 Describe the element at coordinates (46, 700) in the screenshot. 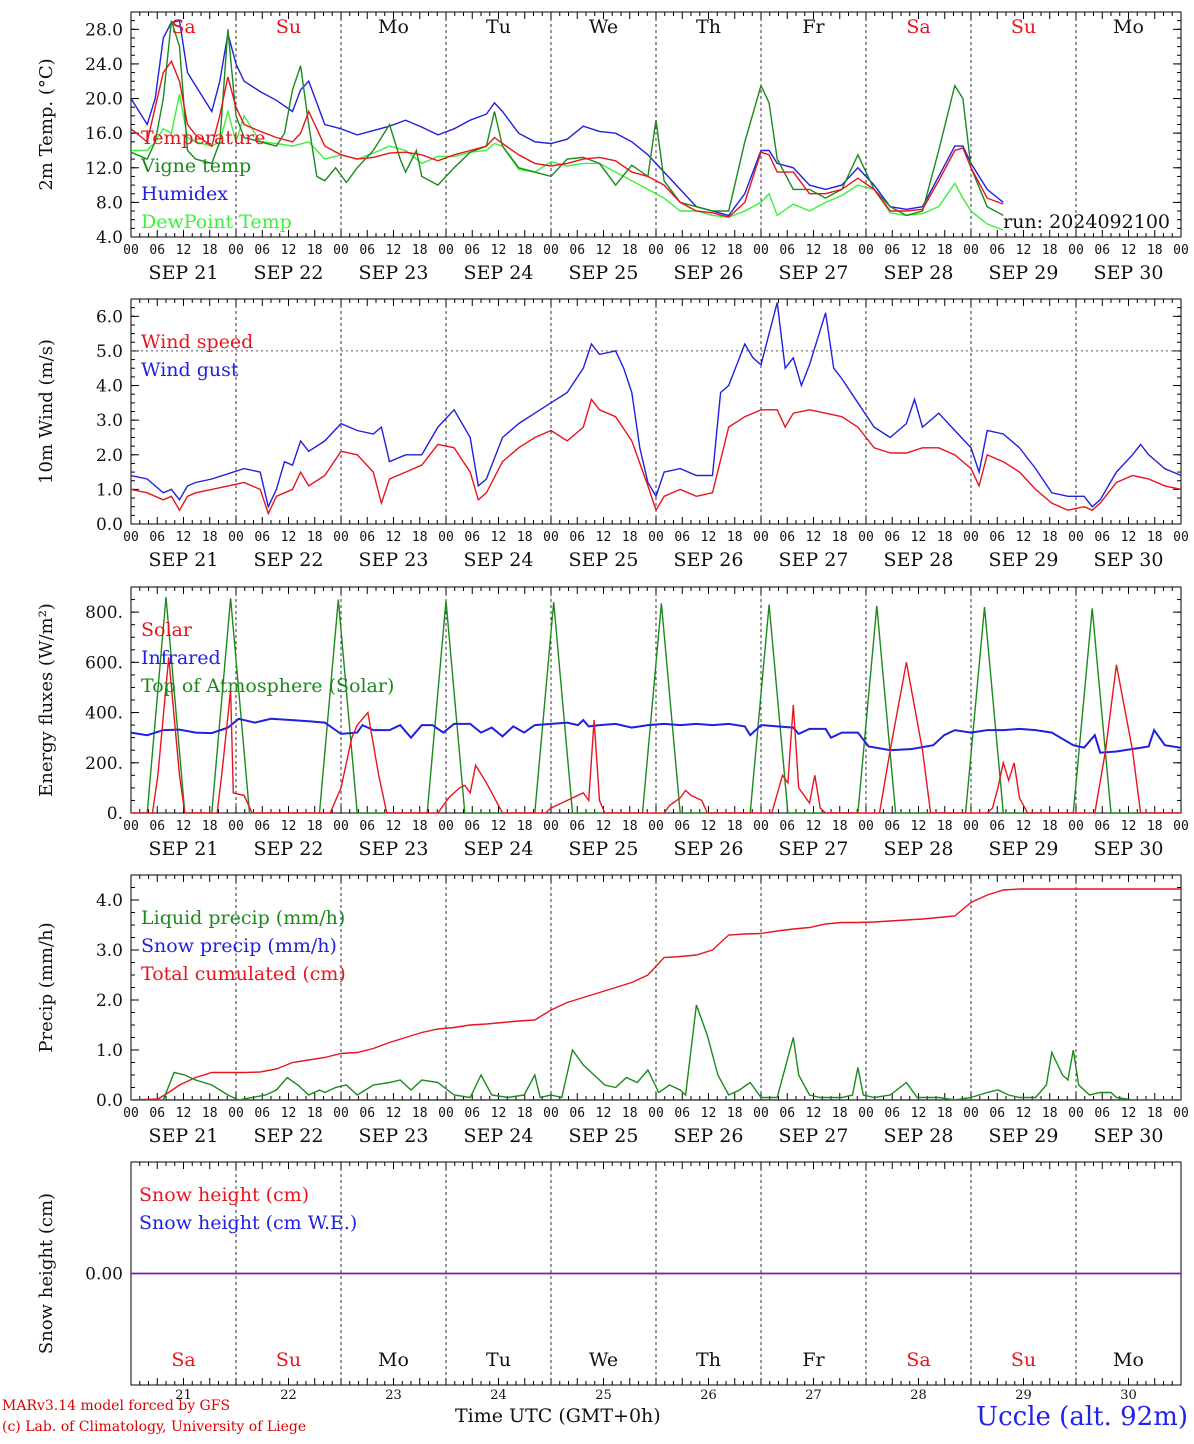

I see `y-axis-title: Energy fluxes (W/m²)` at that location.